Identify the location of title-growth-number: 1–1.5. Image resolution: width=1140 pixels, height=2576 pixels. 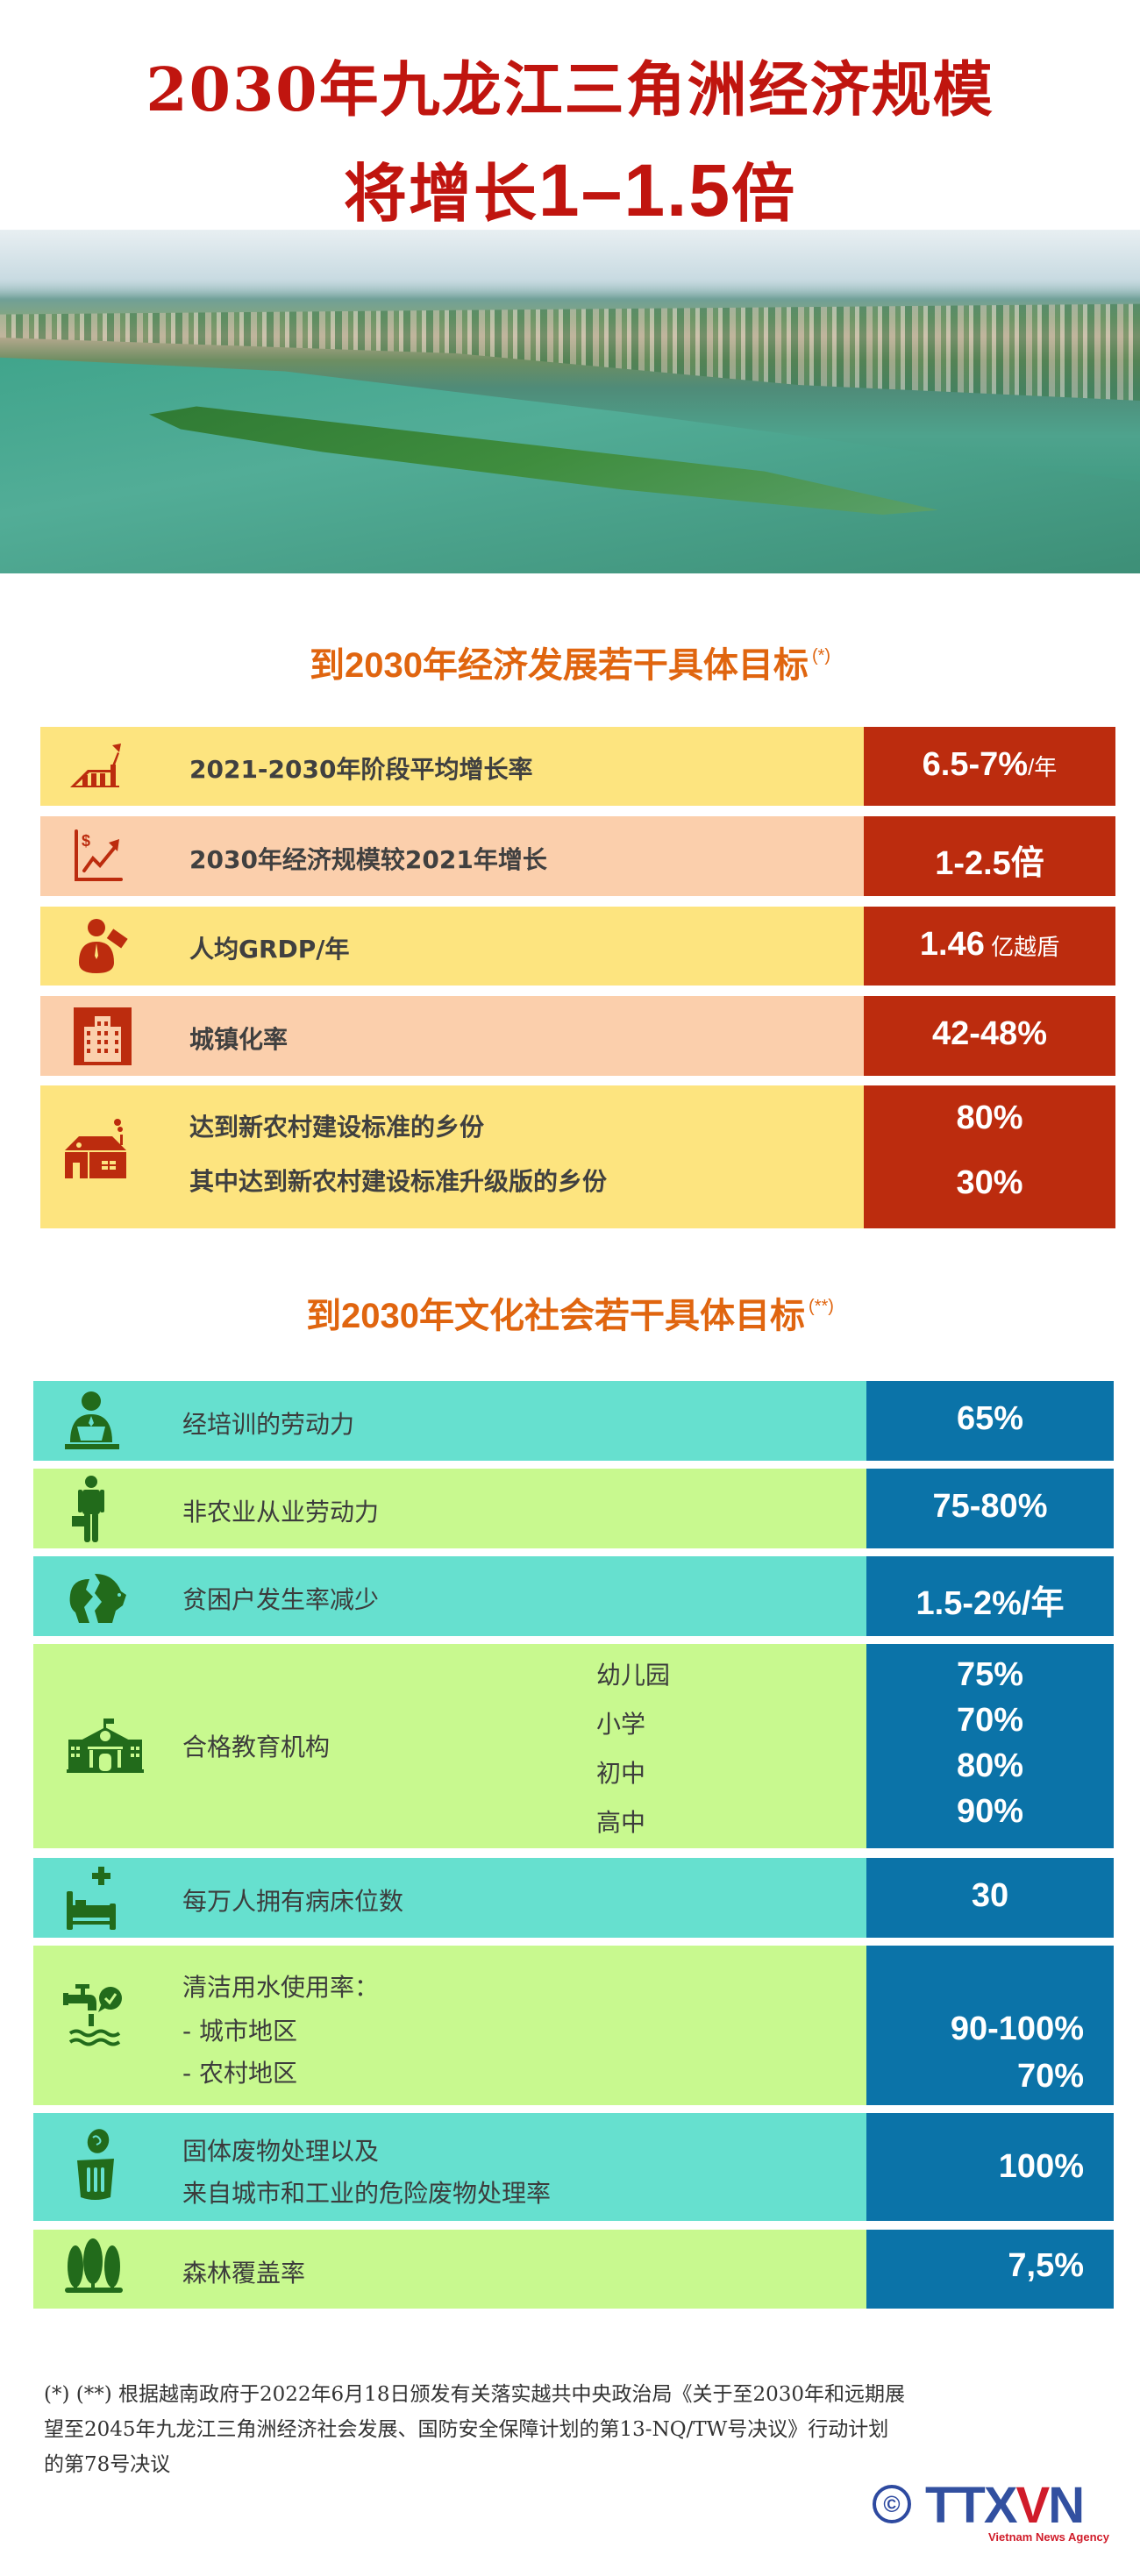
(635, 190).